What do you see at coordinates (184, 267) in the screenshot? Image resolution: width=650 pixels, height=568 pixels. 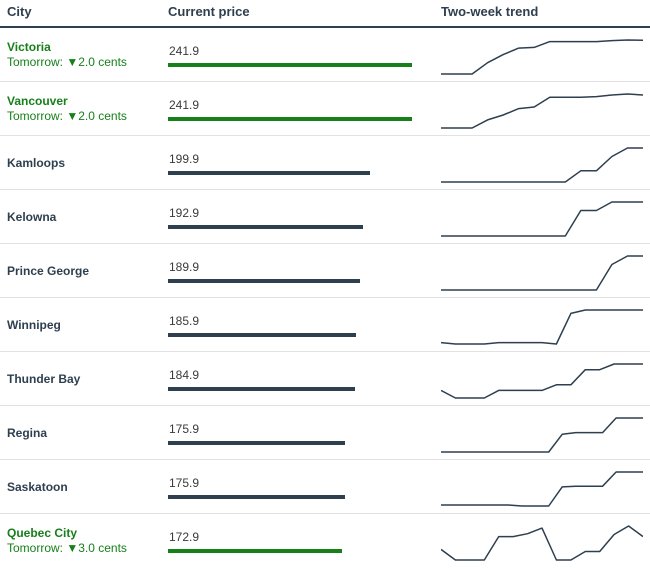 I see `price-value: 189.9` at bounding box center [184, 267].